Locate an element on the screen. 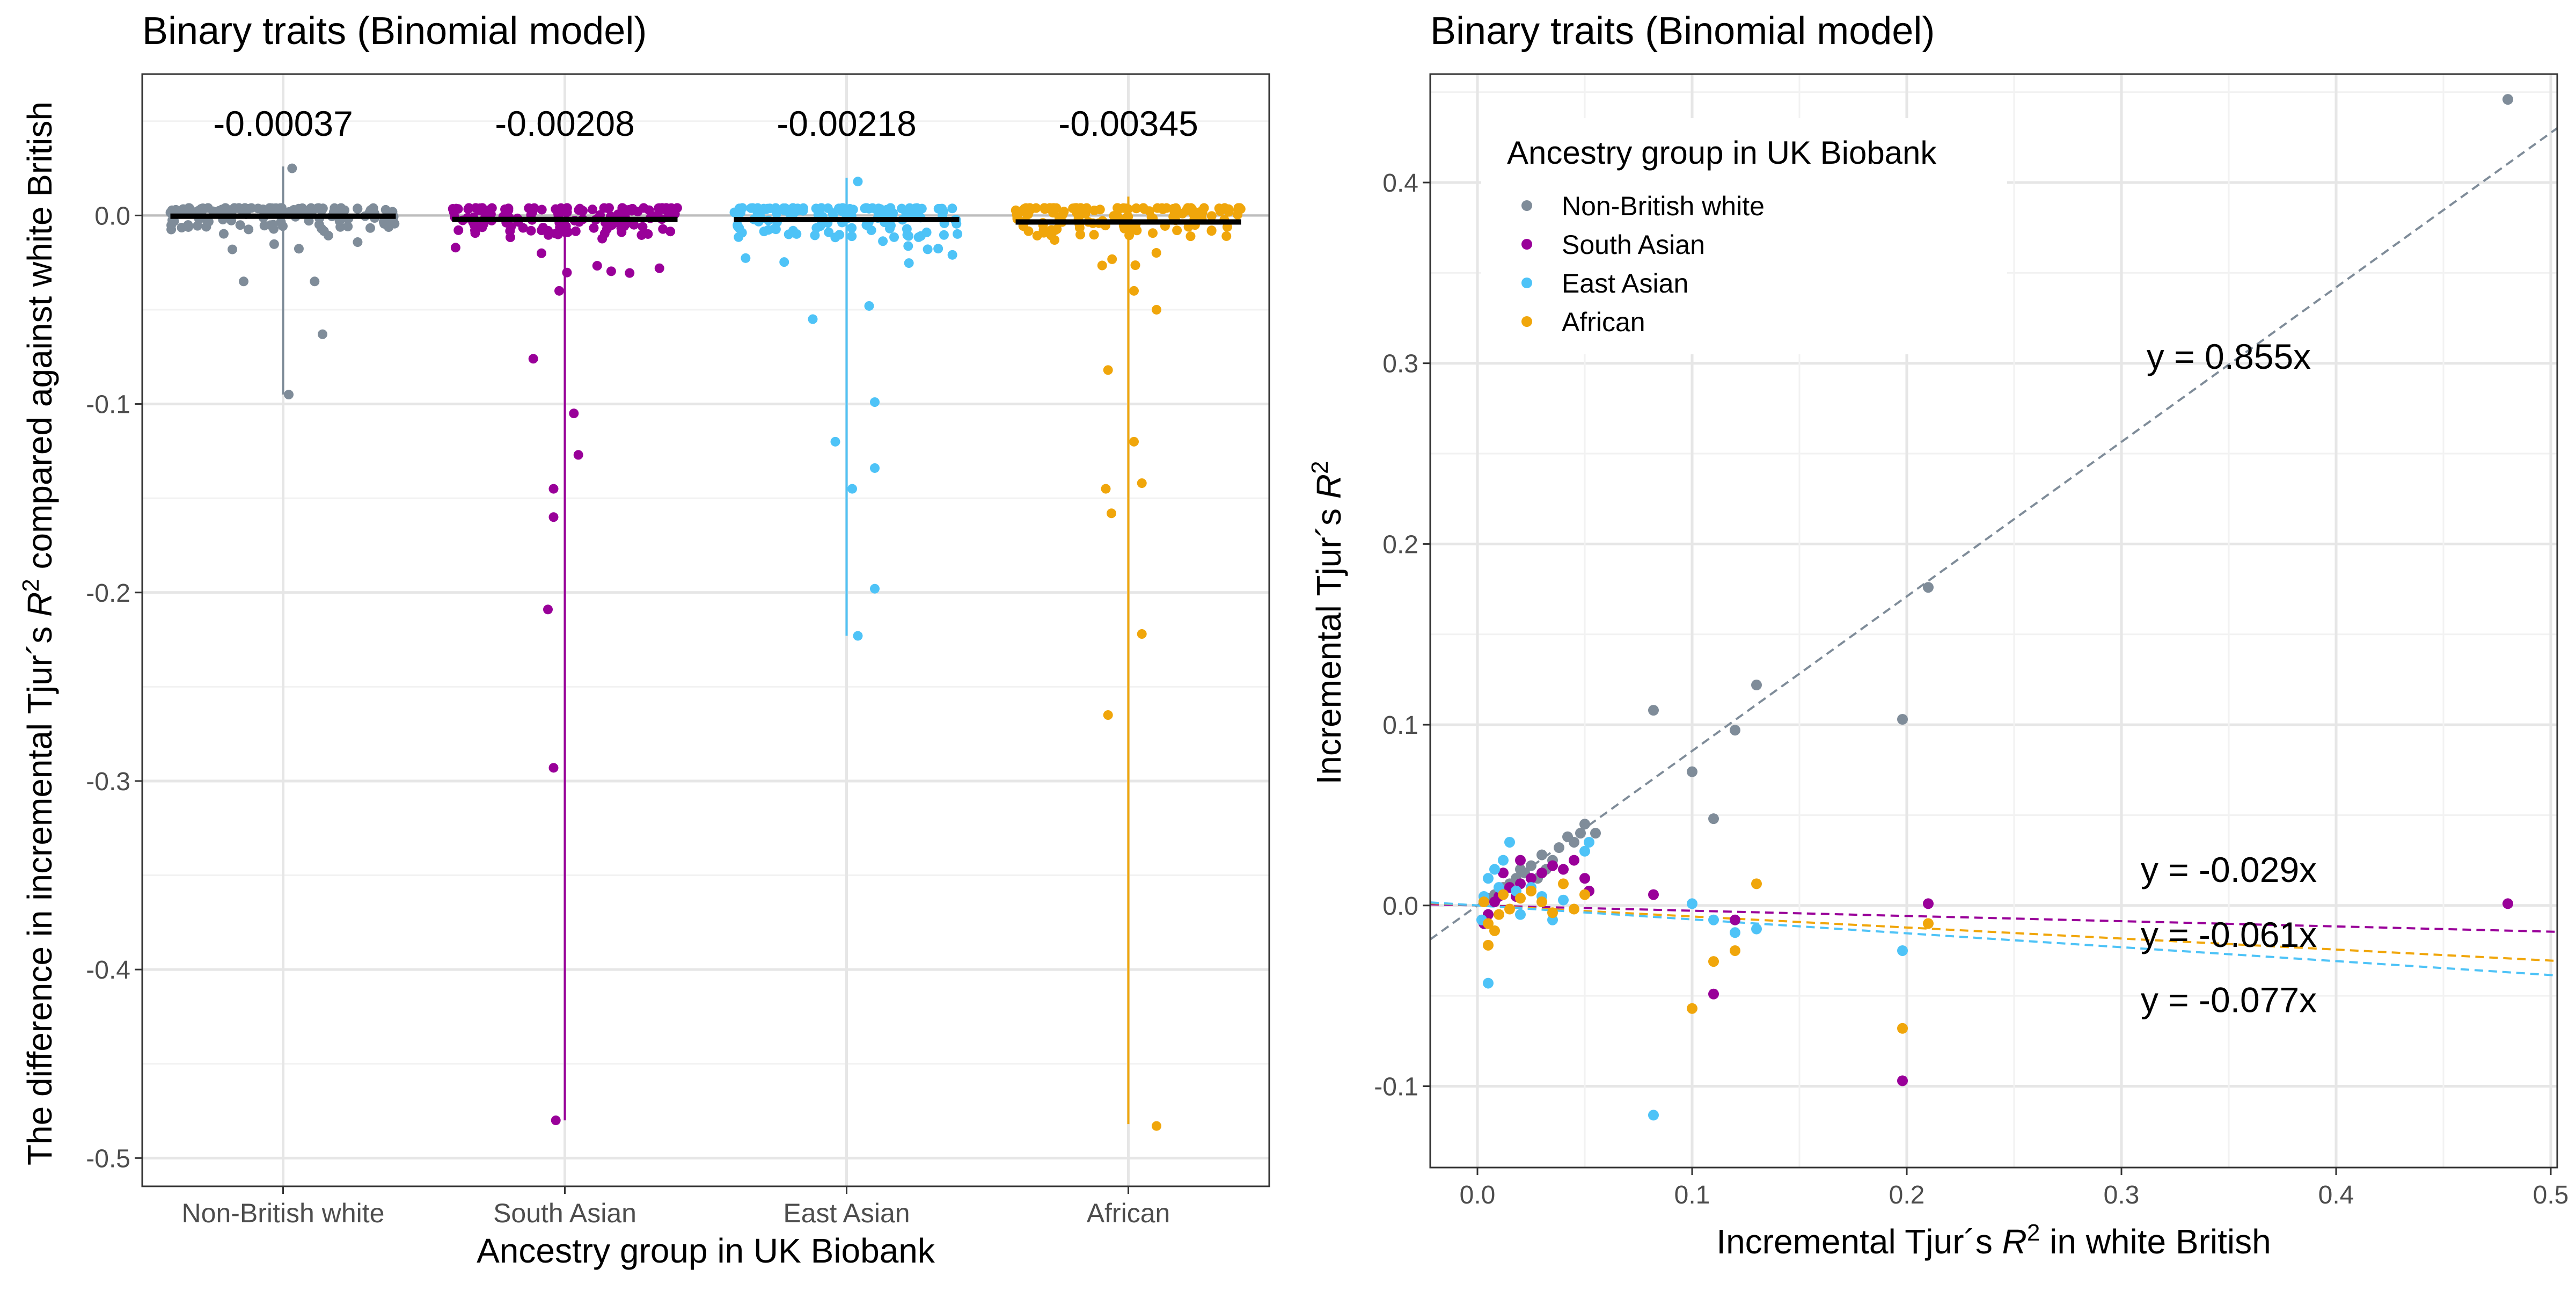 The width and height of the screenshot is (2576, 1291). left-y-axis-ticks: 0.0 -0.1 -0.2 -0.3 -0.4 -0.5 is located at coordinates (114, 687).